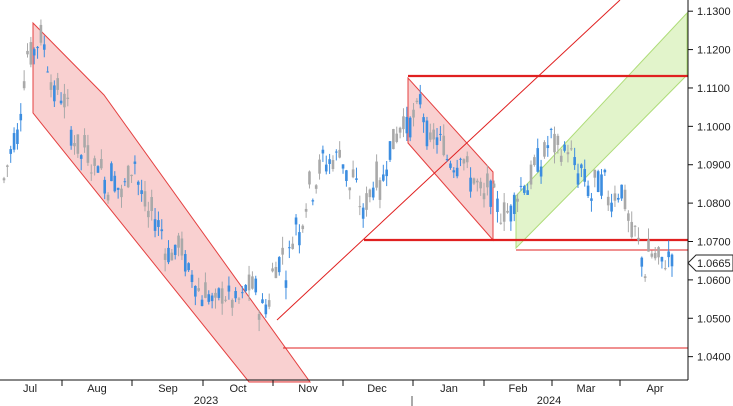 This screenshot has height=406, width=733. What do you see at coordinates (449, 389) in the screenshot?
I see `x-tick-label: Jan` at bounding box center [449, 389].